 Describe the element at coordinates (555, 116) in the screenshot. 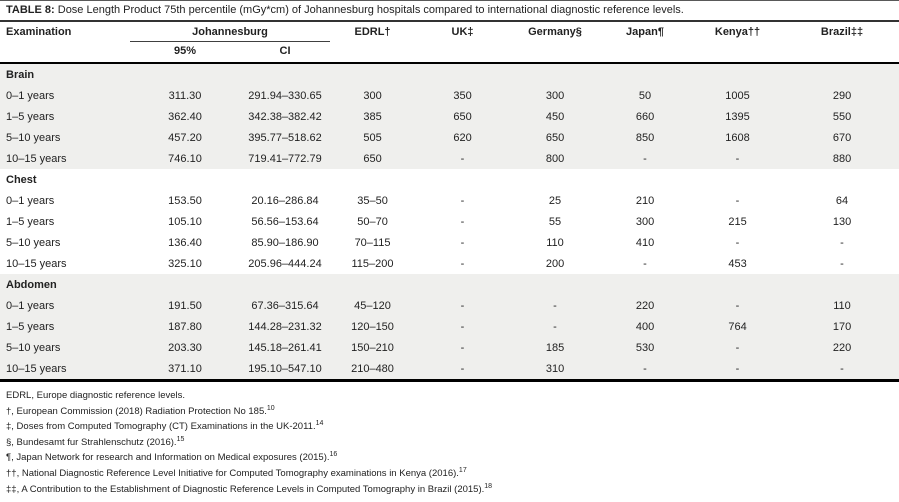

I see `value-cell: 450` at that location.